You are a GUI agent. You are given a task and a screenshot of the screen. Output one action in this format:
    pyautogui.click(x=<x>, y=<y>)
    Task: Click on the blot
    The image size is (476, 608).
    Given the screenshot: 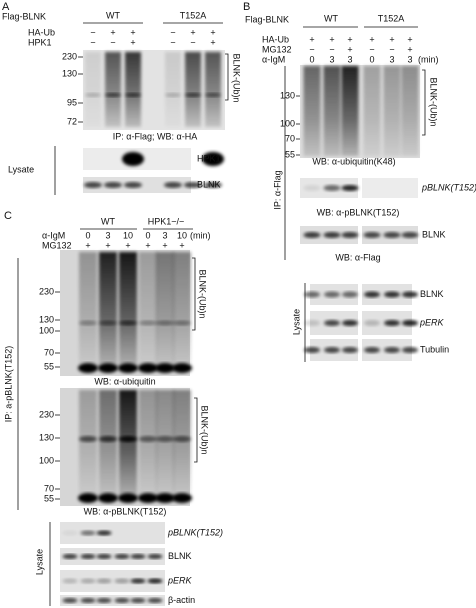 What is the action you would take?
    pyautogui.click(x=154, y=90)
    